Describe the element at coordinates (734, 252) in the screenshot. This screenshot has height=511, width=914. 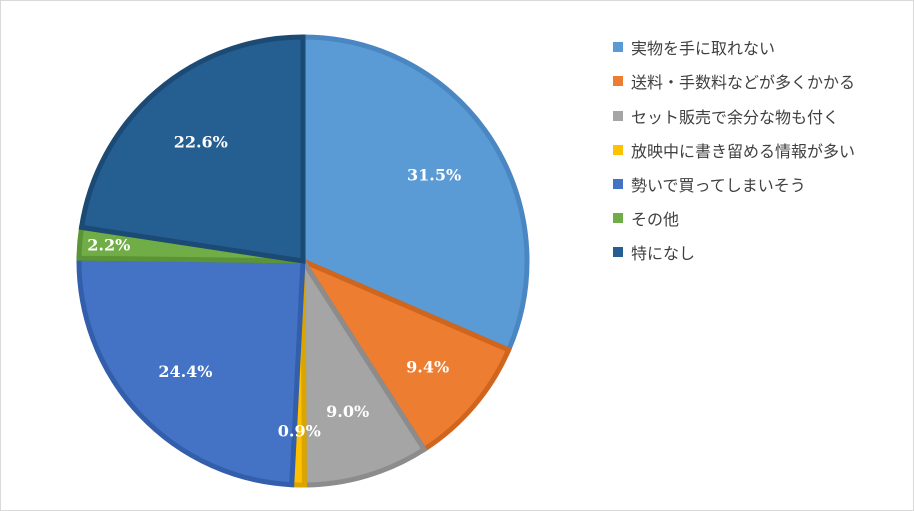
I see `legend-item-7: 特になし` at that location.